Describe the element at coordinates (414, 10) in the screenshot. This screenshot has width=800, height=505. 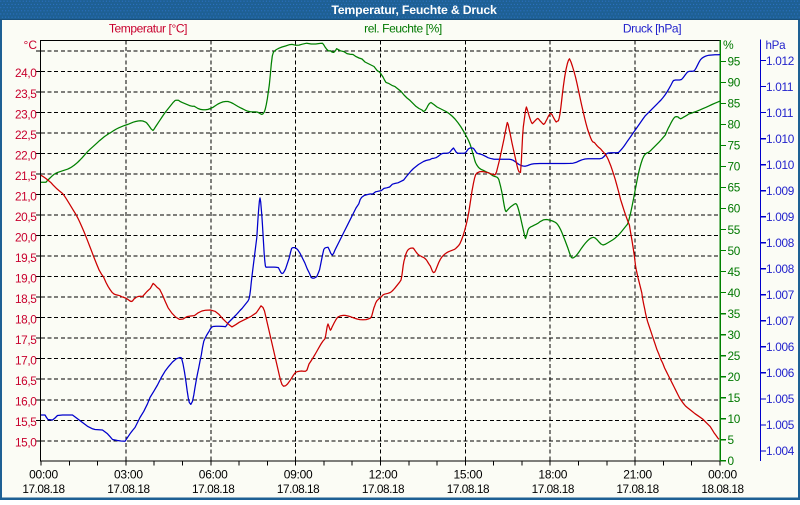
I see `svg-text: Temperatur, Feuchte & Druck` at that location.